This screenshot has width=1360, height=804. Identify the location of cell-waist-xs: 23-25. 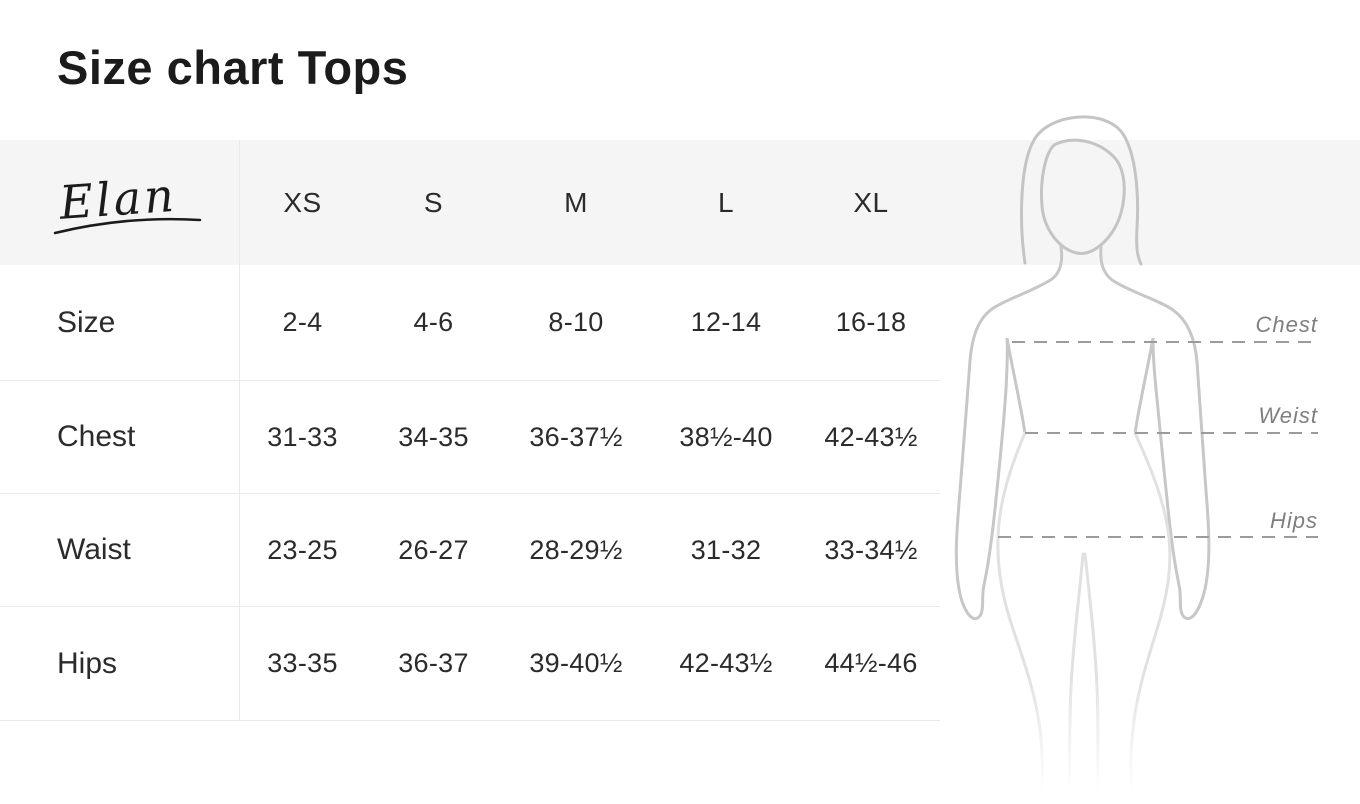
(302, 549).